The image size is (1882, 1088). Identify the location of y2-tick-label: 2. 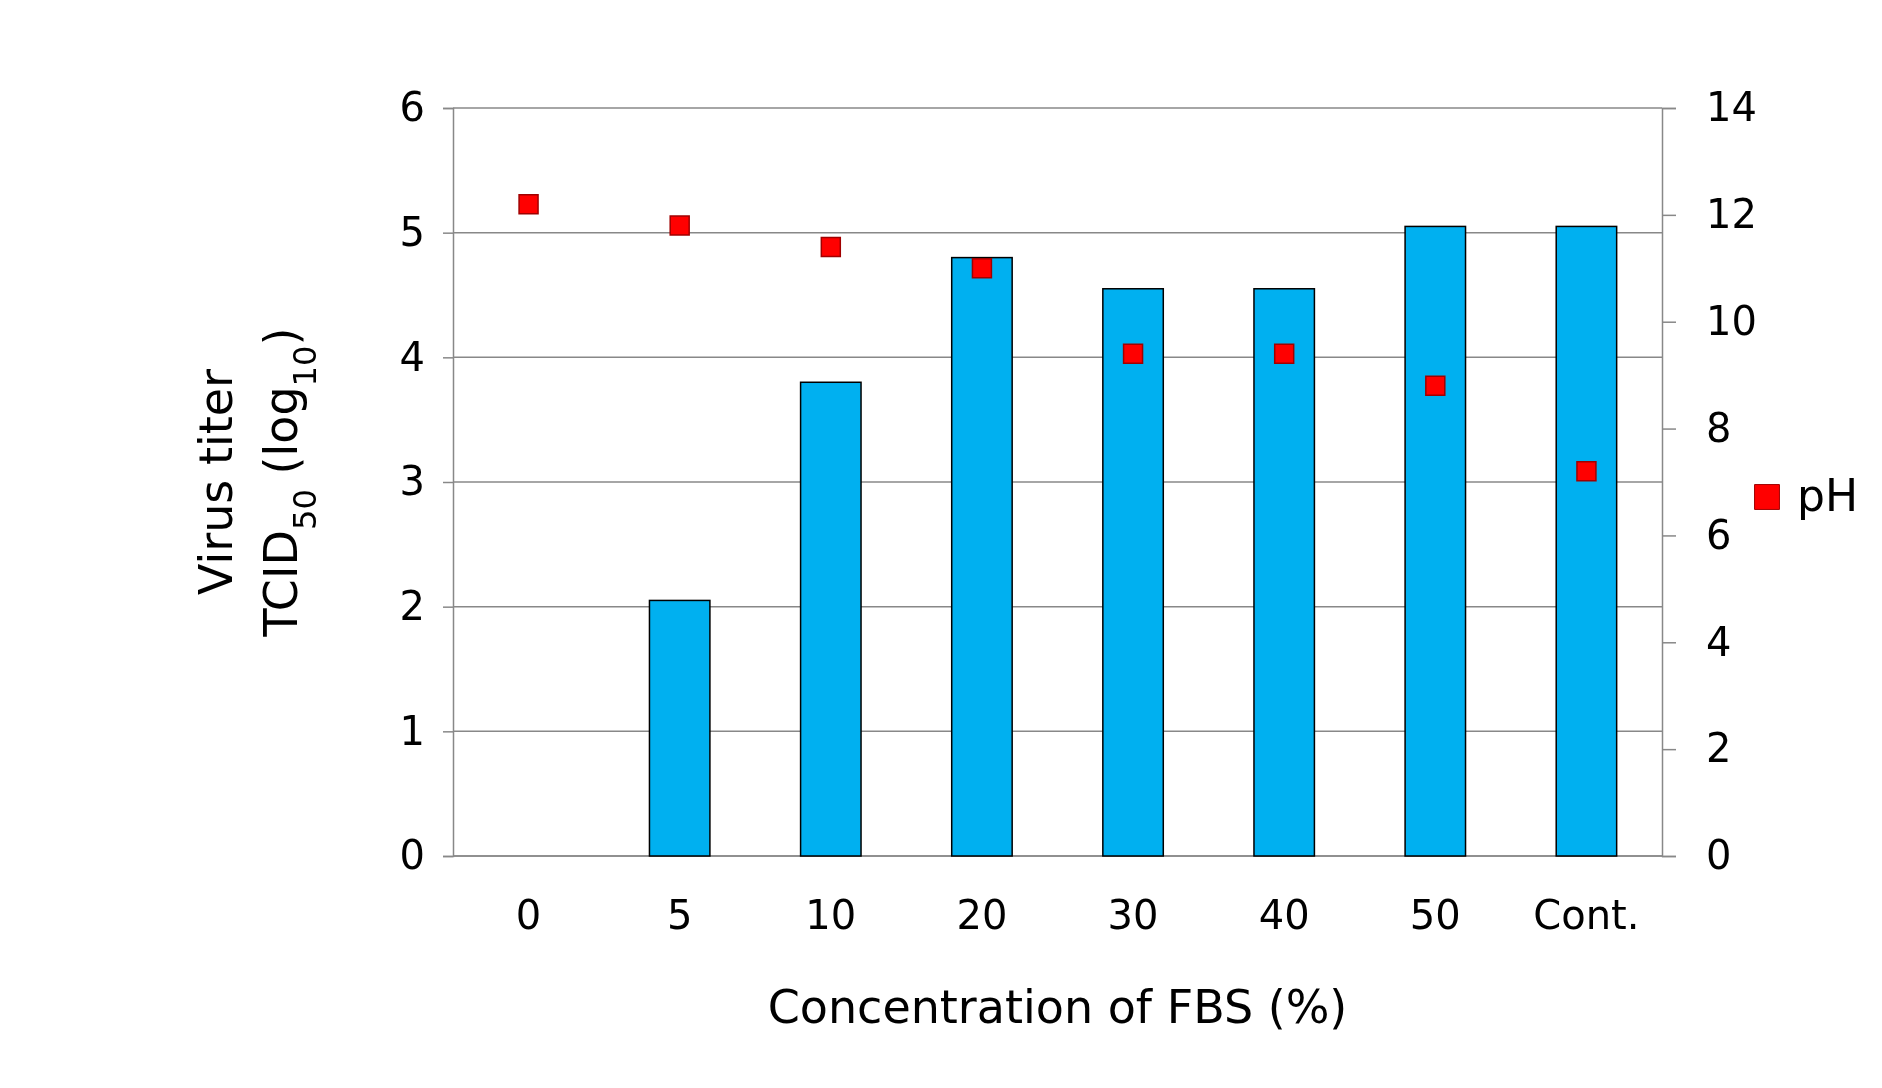
(1719, 748).